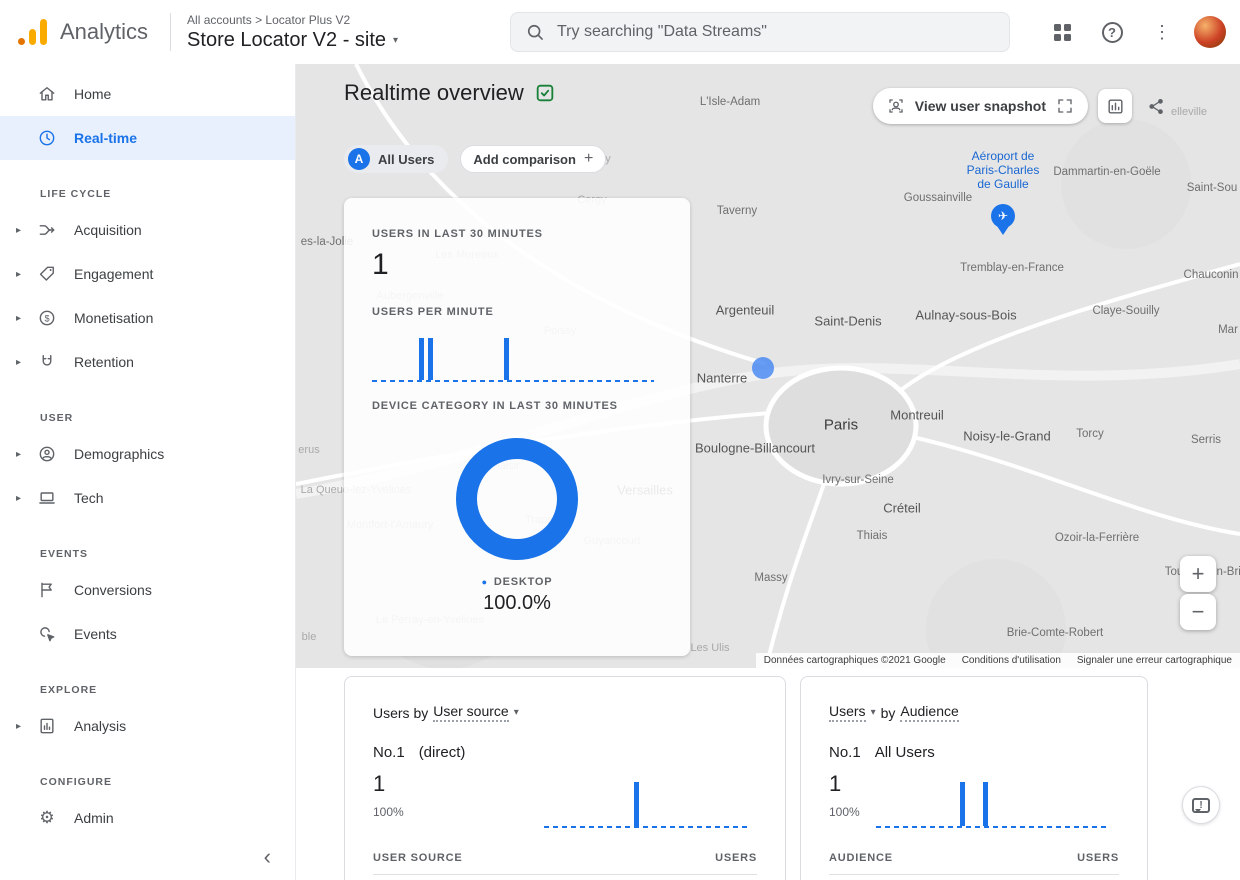 The width and height of the screenshot is (1240, 880). Describe the element at coordinates (64, 554) in the screenshot. I see `sidebar-section-events: EVENTS` at that location.